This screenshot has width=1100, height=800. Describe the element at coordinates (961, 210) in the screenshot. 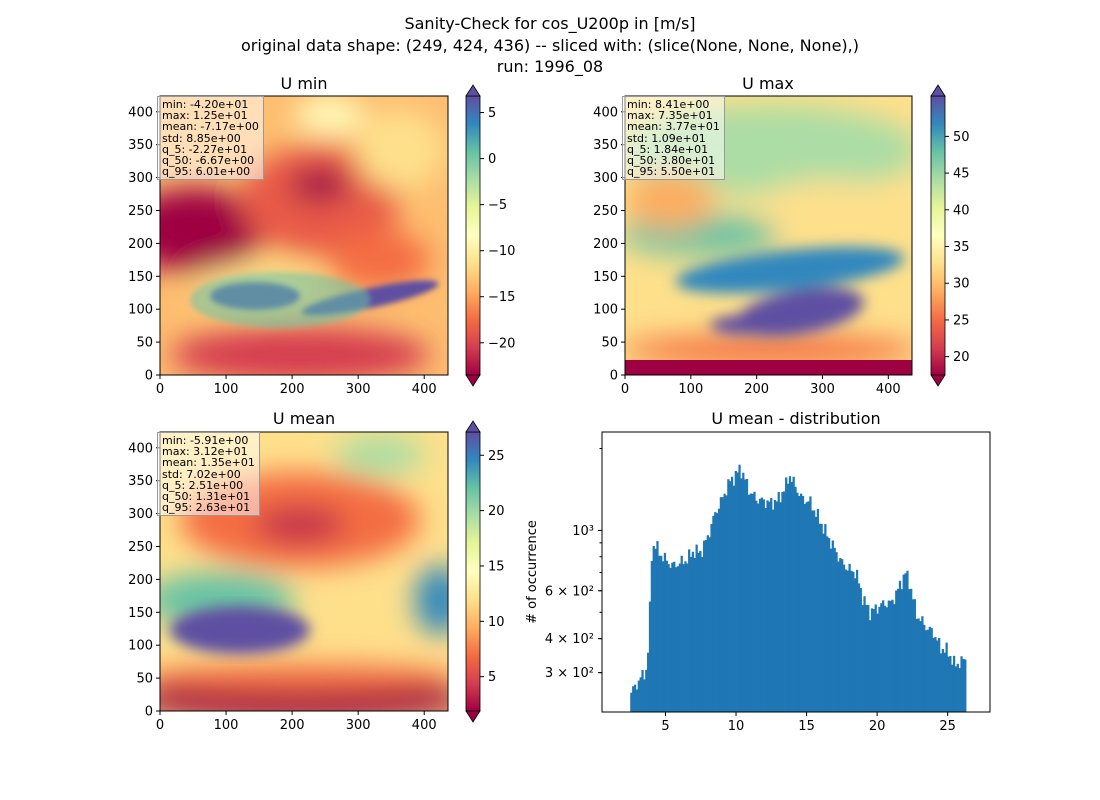

I see `colorbar-tick-label: 40` at that location.